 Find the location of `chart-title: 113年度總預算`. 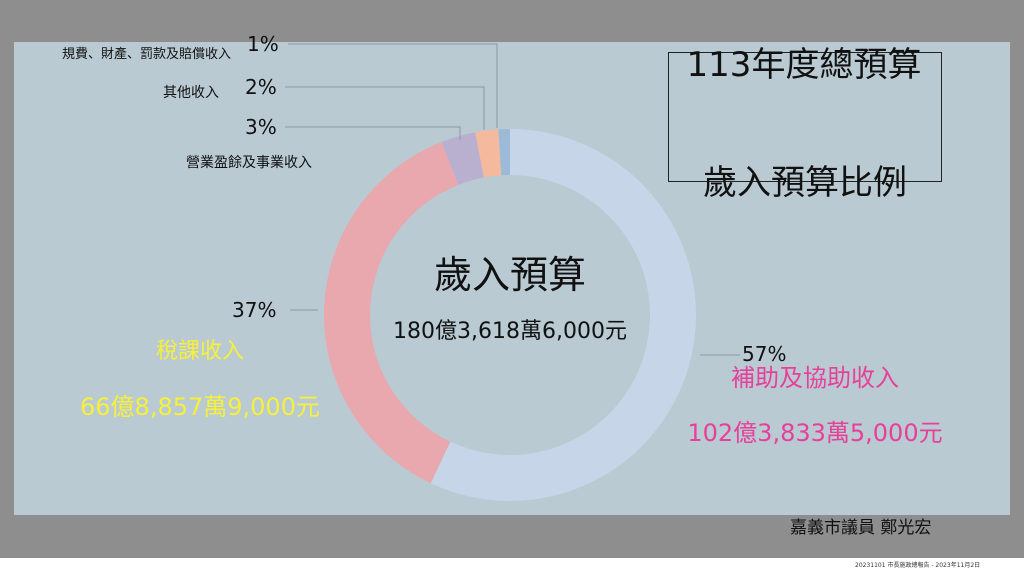

chart-title: 113年度總預算 is located at coordinates (804, 65).